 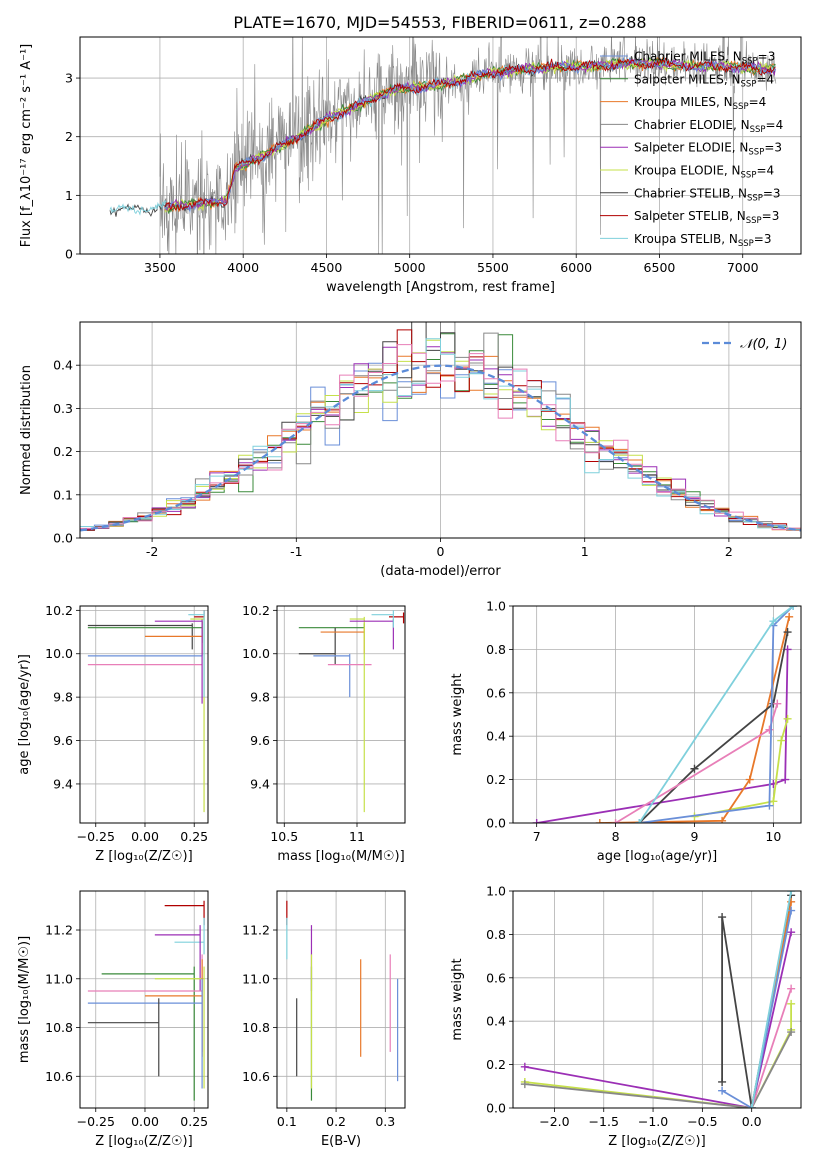 I want to click on x-tick-label: 9, so click(x=695, y=836).